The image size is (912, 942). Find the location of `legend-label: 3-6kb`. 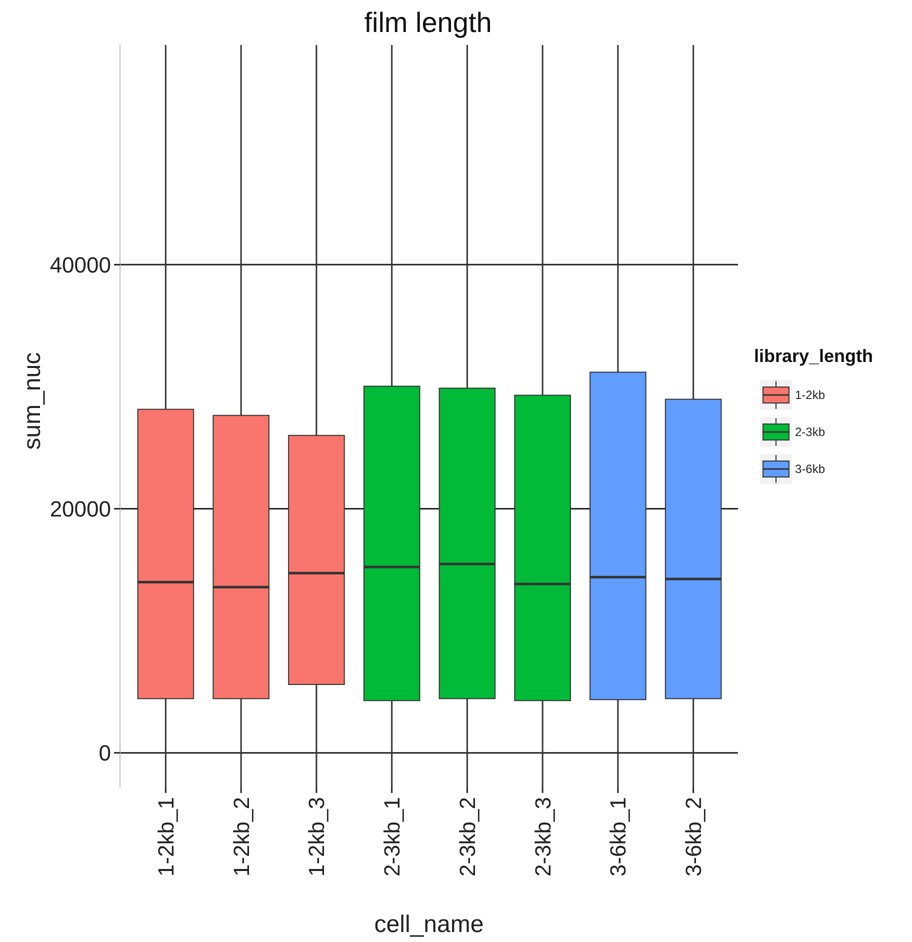

legend-label: 3-6kb is located at coordinates (810, 469).